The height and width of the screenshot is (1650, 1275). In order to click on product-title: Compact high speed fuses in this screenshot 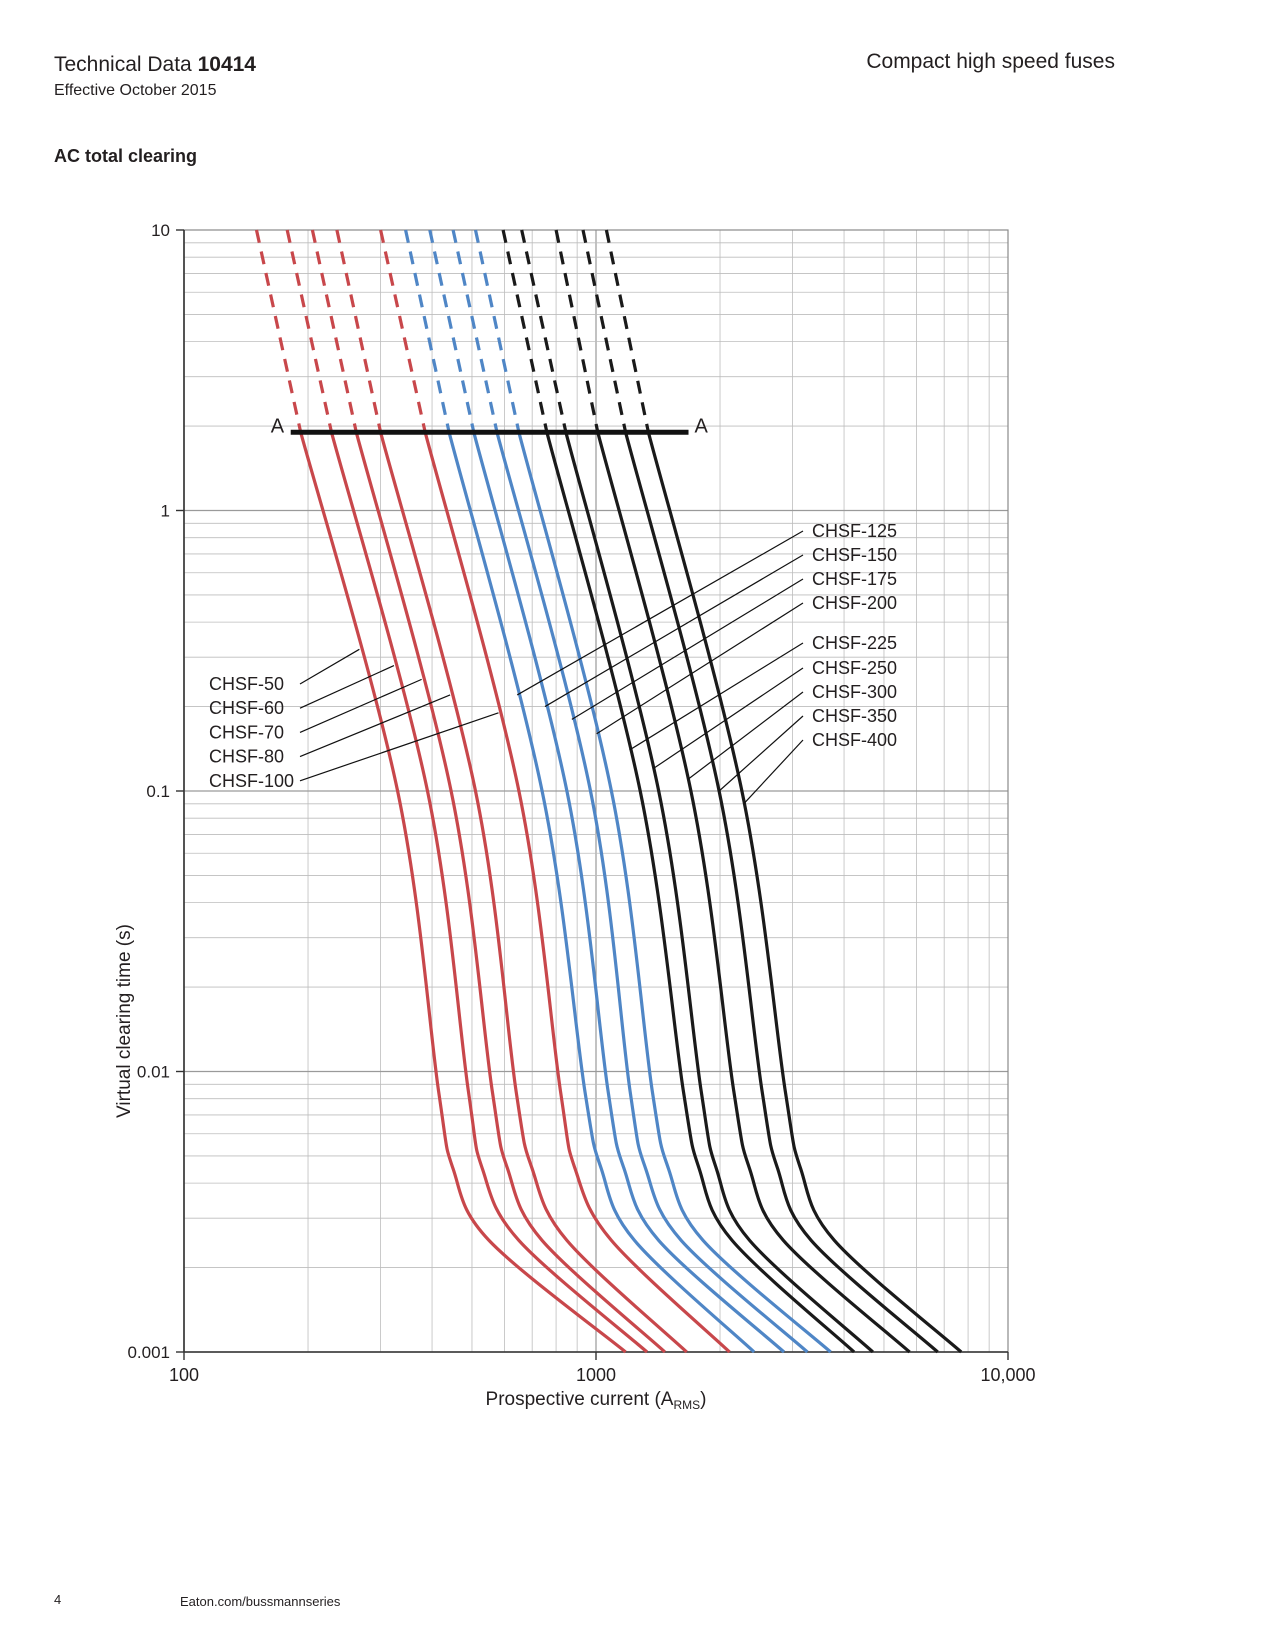, I will do `click(990, 61)`.